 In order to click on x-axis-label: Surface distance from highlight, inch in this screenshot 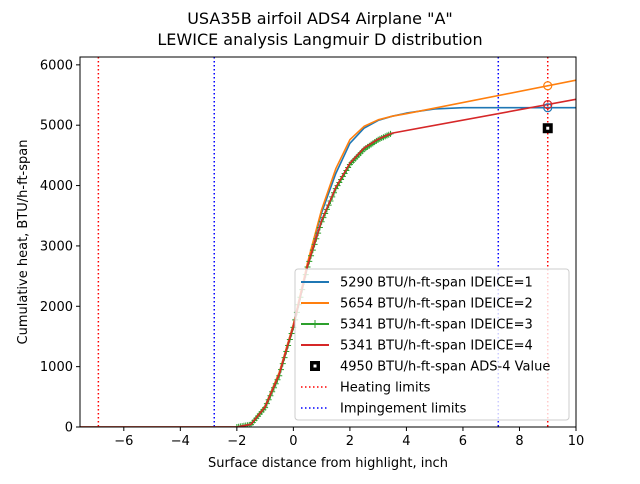, I will do `click(328, 463)`.